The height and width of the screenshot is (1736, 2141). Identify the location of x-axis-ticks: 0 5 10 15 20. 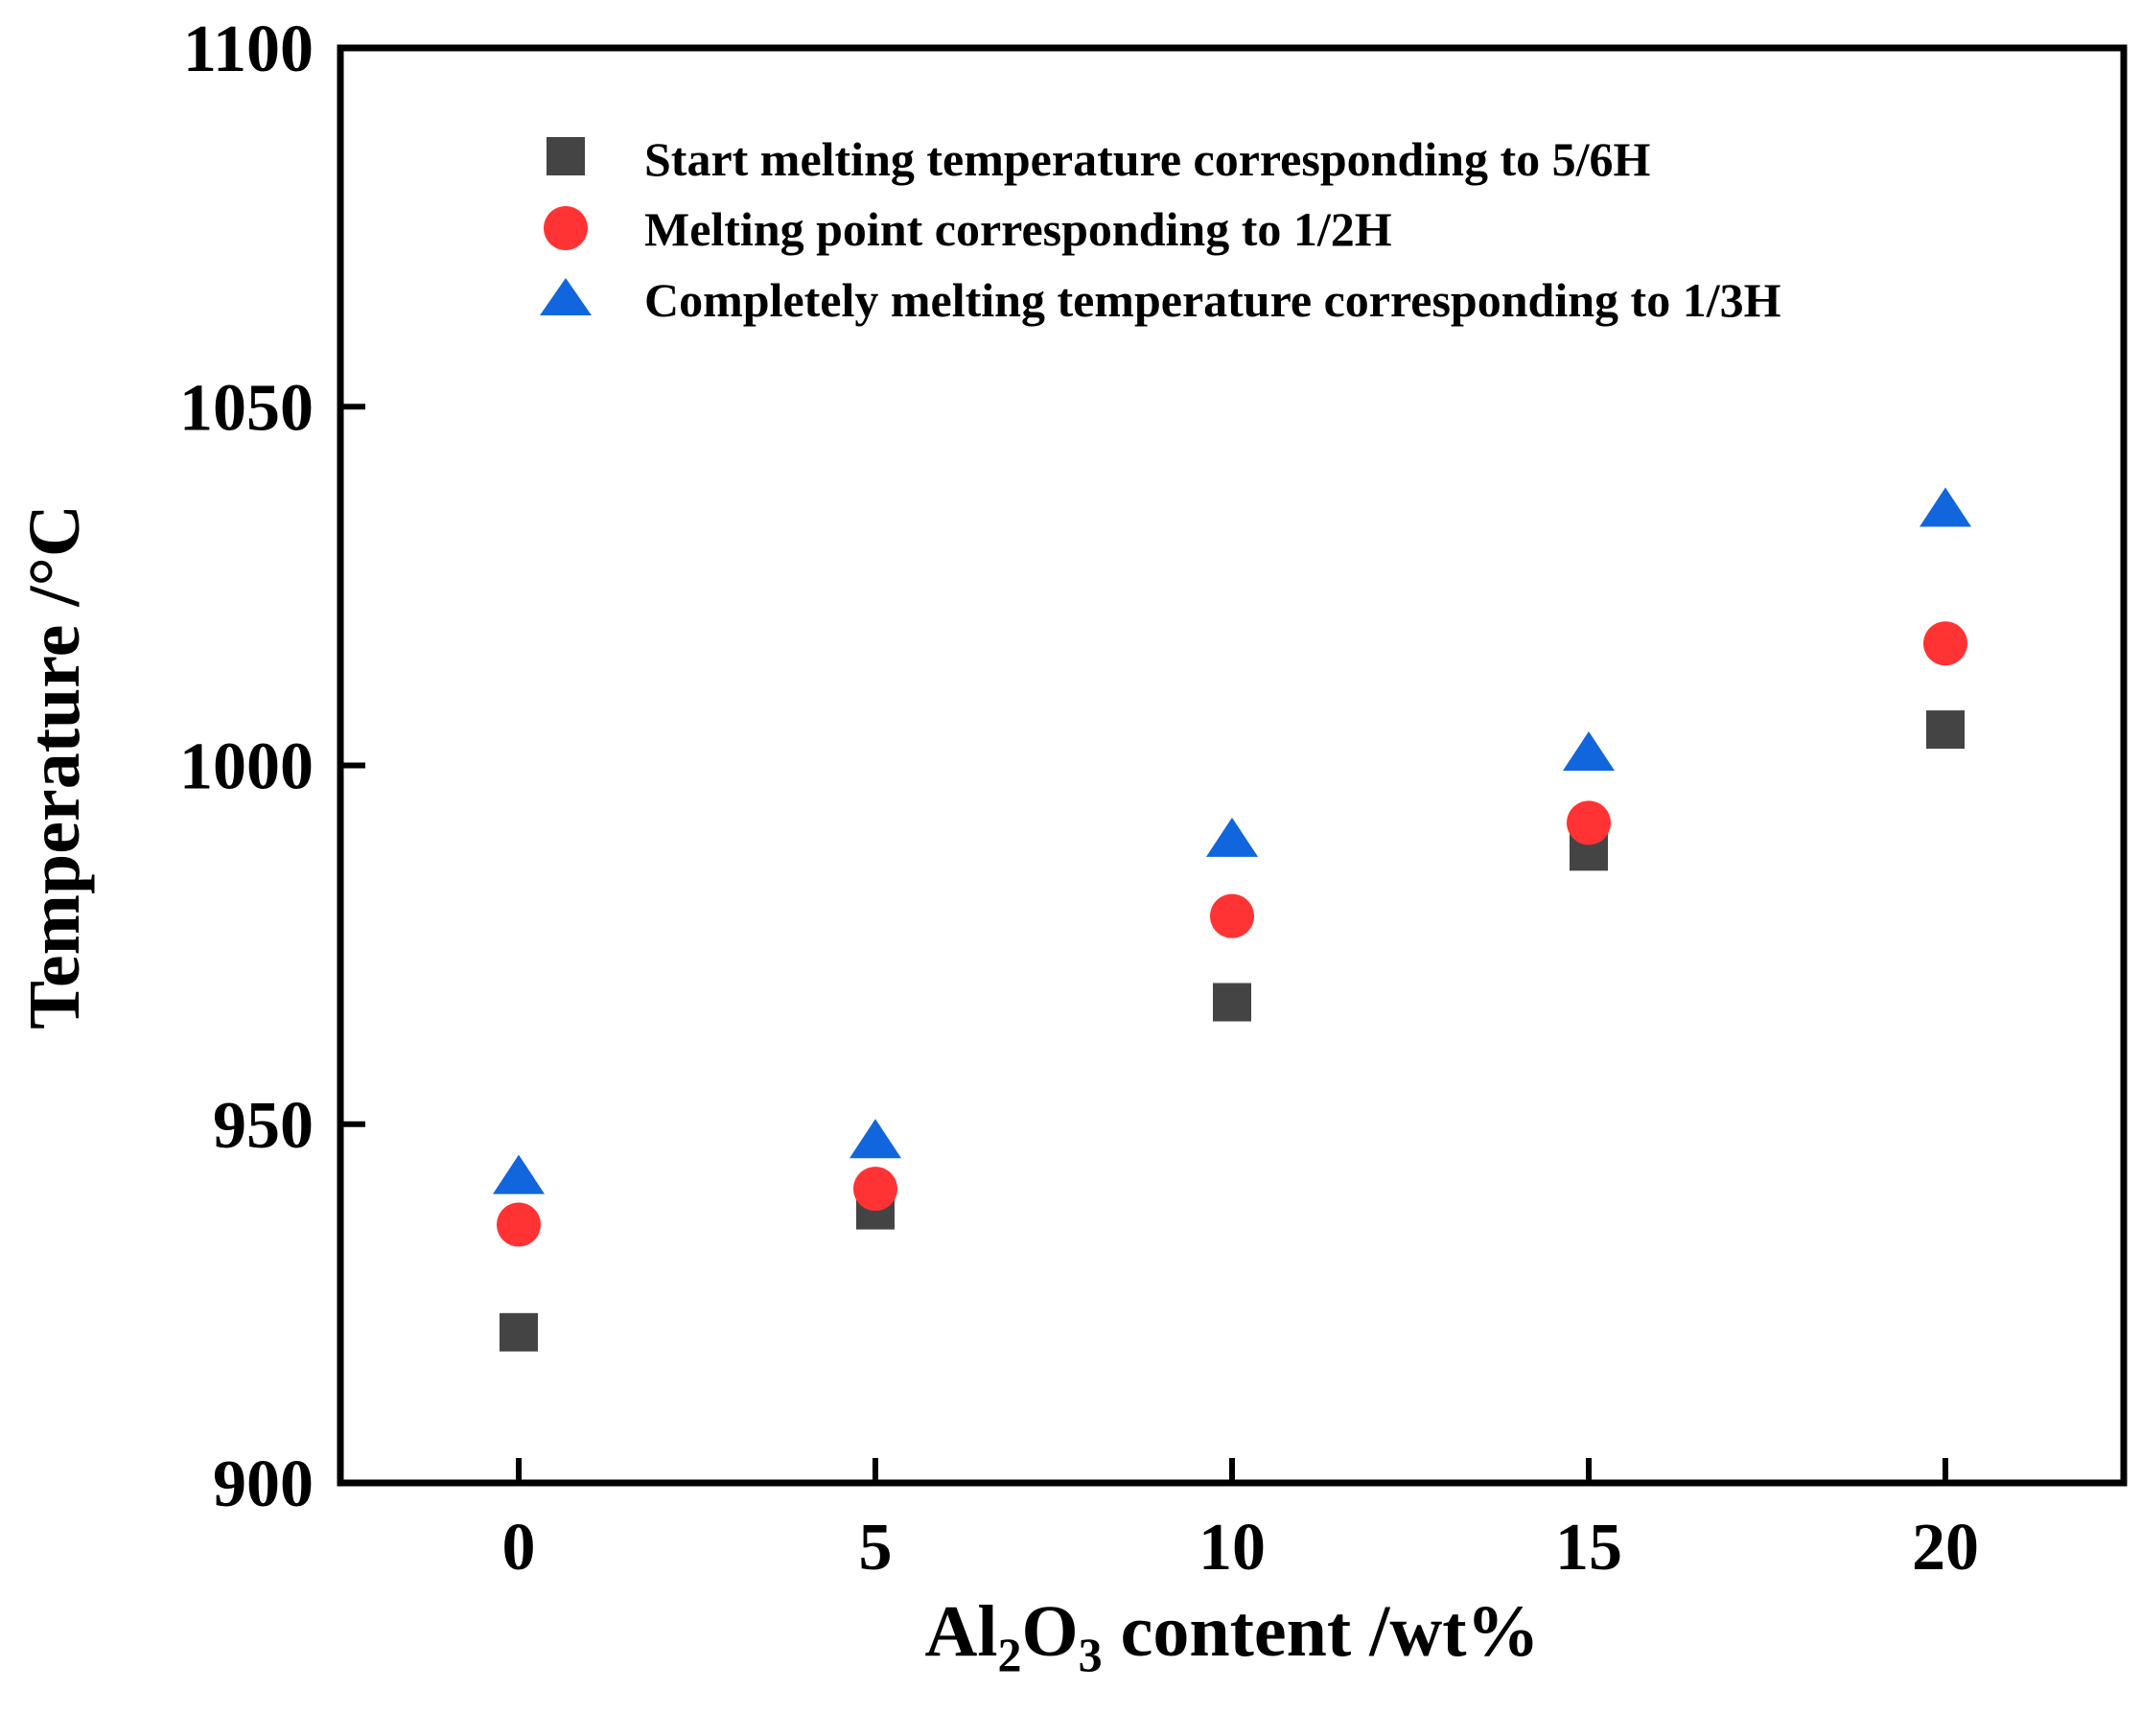
(1240, 1521).